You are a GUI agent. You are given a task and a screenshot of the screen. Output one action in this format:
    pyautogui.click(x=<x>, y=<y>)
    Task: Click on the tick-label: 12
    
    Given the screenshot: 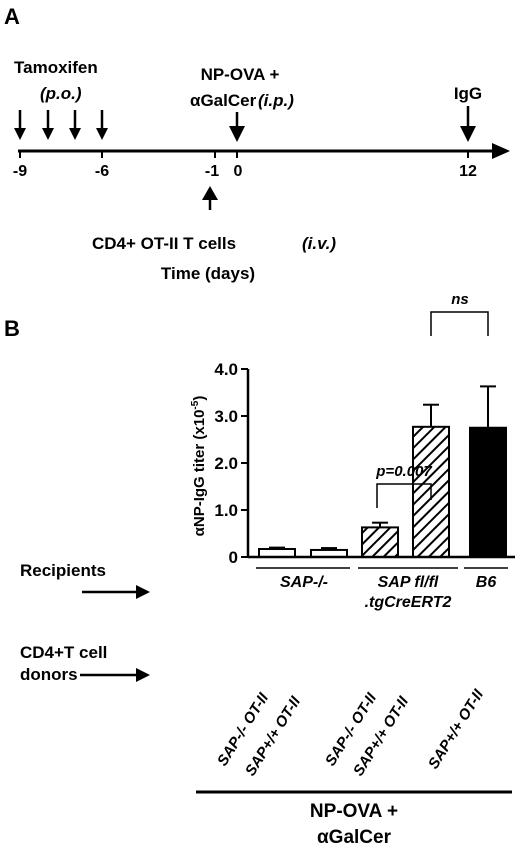 What is the action you would take?
    pyautogui.click(x=468, y=171)
    